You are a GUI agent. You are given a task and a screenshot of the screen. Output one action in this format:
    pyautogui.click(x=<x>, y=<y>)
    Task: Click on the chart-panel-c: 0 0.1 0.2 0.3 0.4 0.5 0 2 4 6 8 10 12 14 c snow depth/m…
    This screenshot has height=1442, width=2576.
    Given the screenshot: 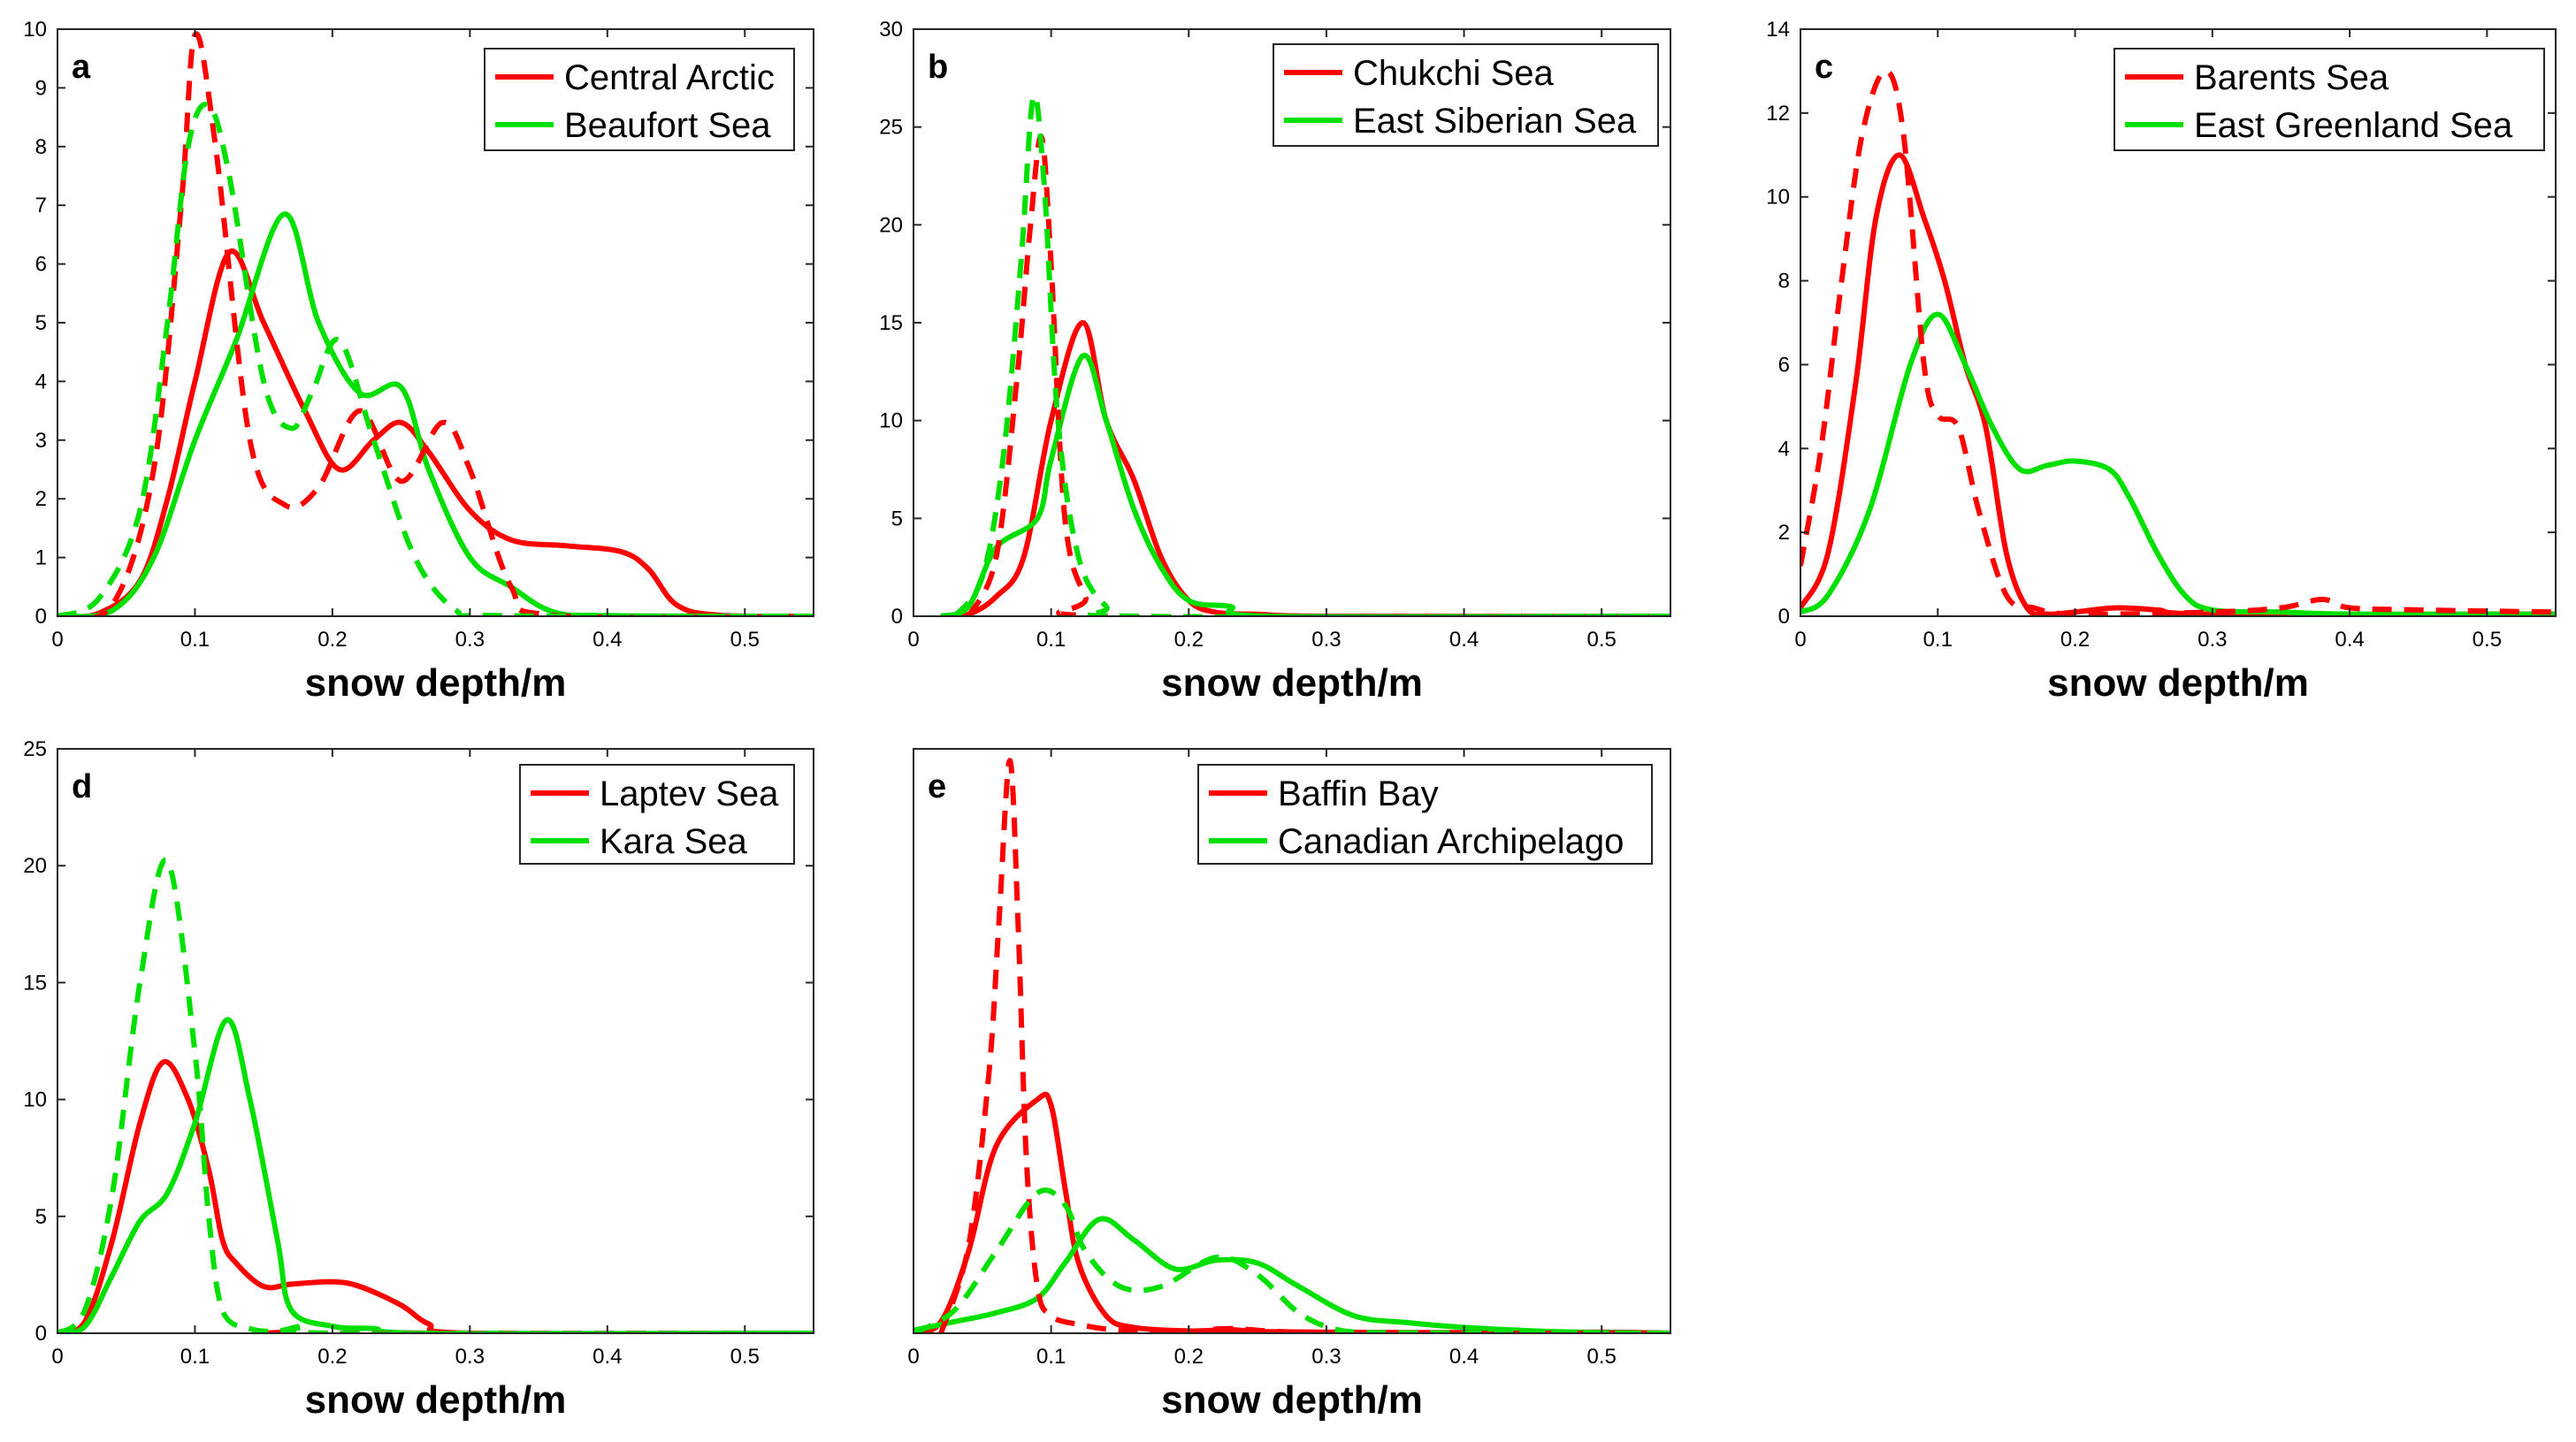 What is the action you would take?
    pyautogui.click(x=2161, y=361)
    